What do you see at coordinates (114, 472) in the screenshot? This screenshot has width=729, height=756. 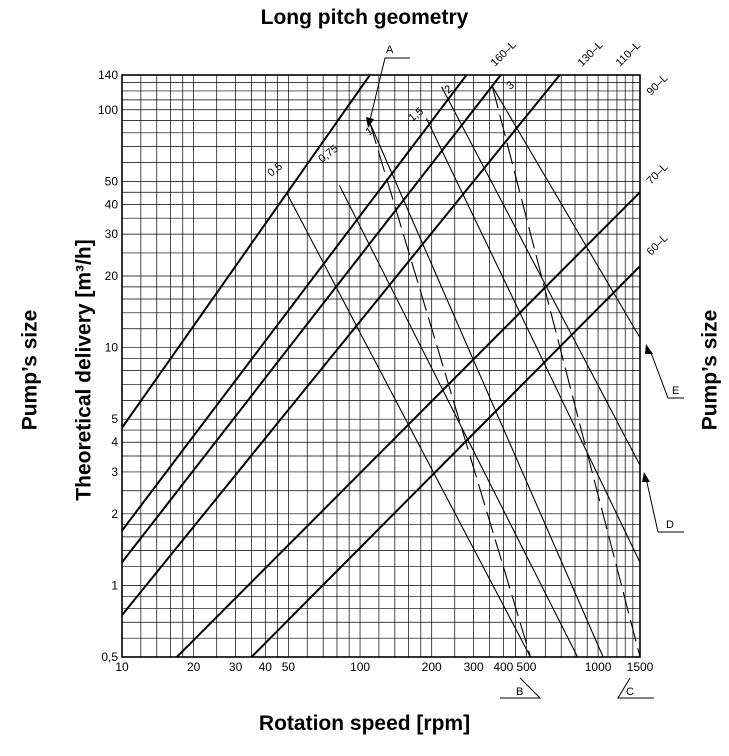 I see `y-tick-label: 3` at bounding box center [114, 472].